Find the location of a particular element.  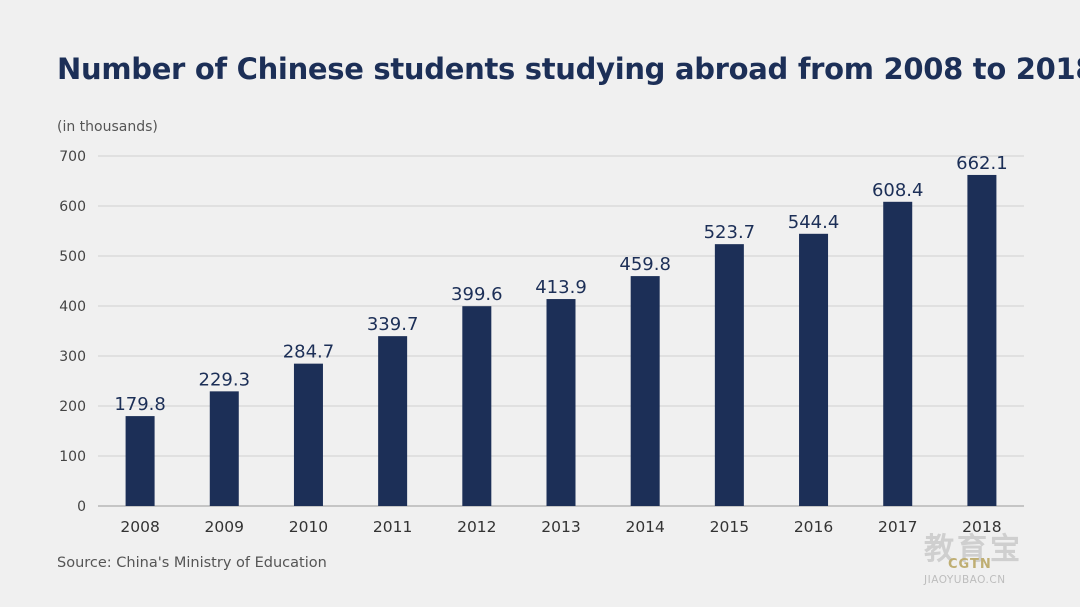

source-note: Source: China's Ministry of Education is located at coordinates (192, 563).